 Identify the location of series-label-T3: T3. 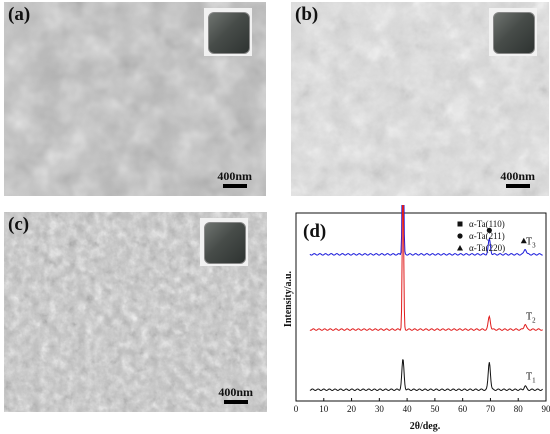
(531, 242).